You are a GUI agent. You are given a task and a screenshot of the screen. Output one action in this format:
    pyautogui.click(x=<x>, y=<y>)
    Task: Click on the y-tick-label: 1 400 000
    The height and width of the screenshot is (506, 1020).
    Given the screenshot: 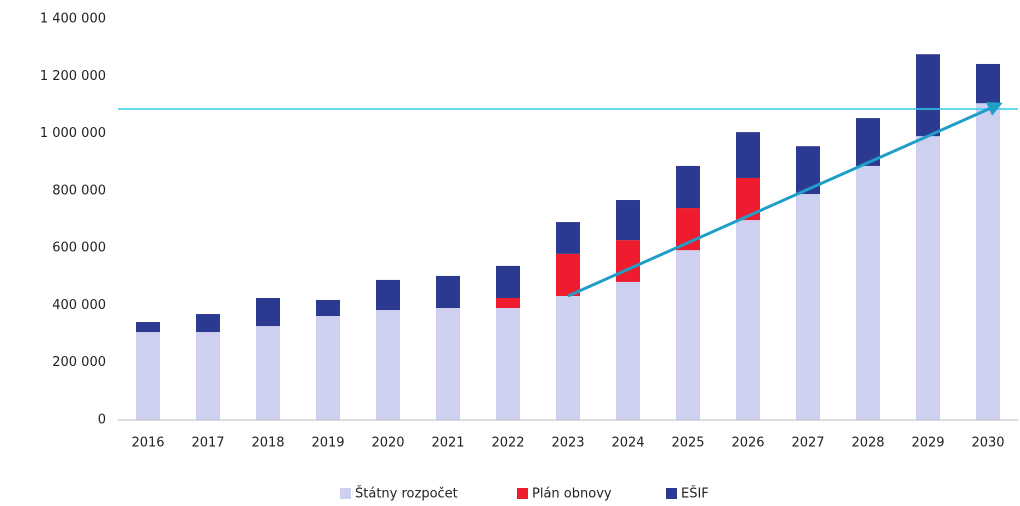 What is the action you would take?
    pyautogui.click(x=73, y=19)
    